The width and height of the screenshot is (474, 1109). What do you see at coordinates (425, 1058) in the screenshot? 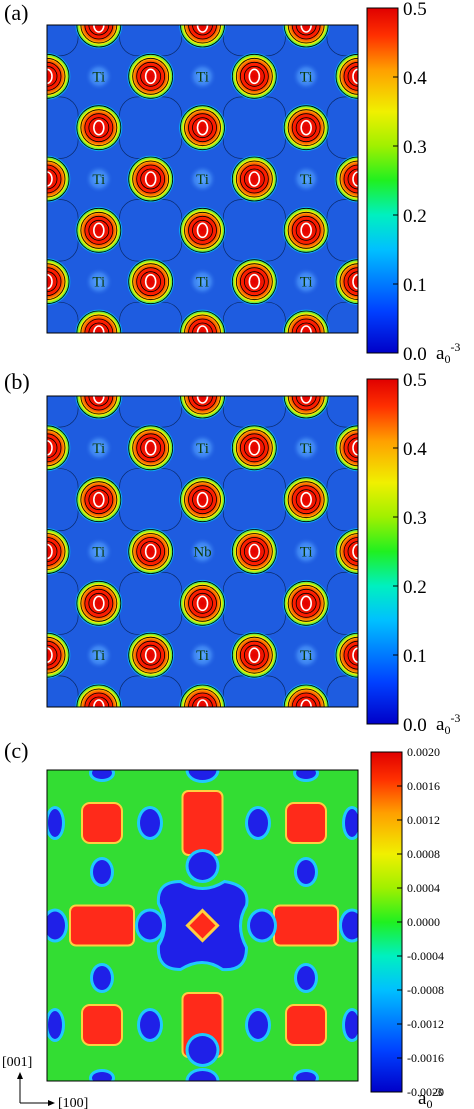
I see `colorbar-tick-label: -0.0016` at bounding box center [425, 1058].